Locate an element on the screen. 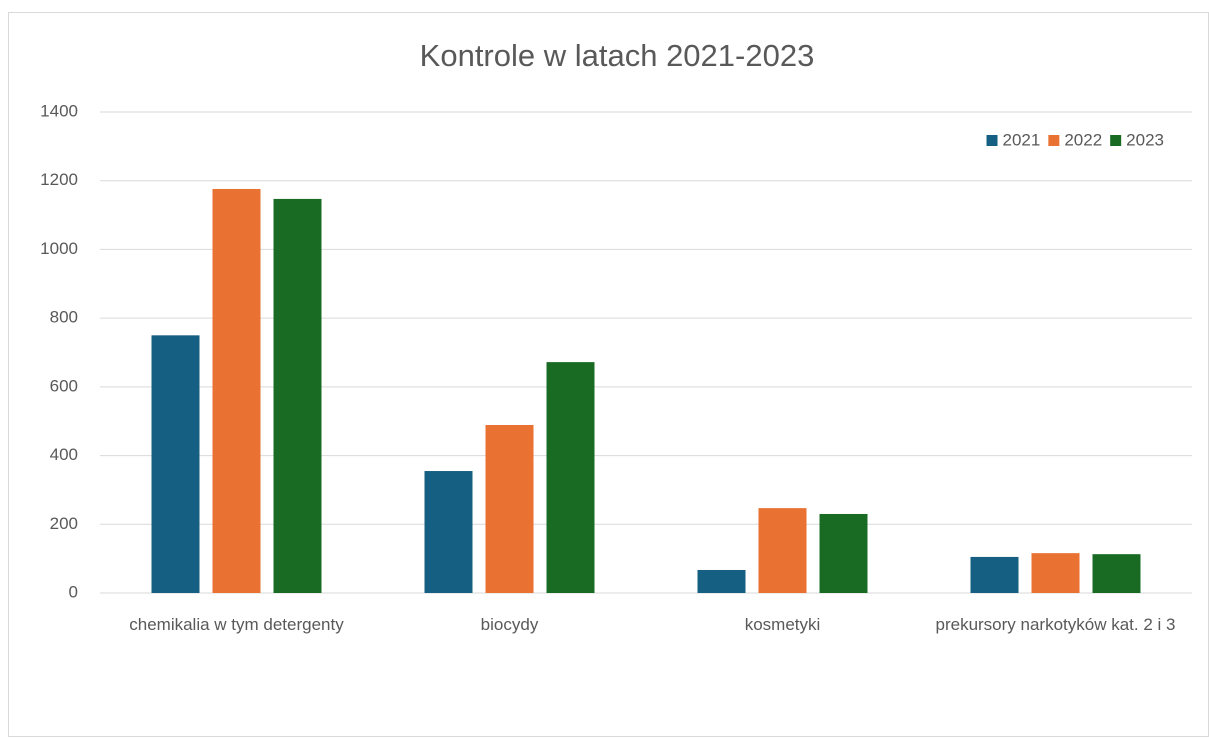 The height and width of the screenshot is (738, 1209). y-tick-label: 0 is located at coordinates (73, 591).